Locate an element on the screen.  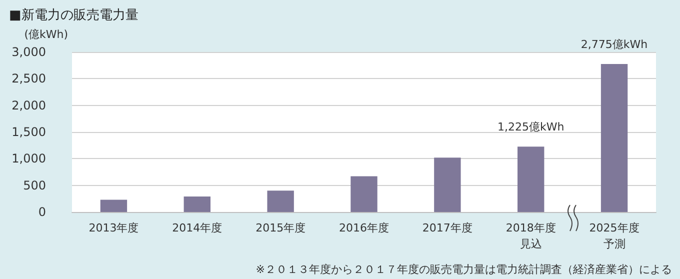
x-tick-label: 2015年度 is located at coordinates (281, 228).